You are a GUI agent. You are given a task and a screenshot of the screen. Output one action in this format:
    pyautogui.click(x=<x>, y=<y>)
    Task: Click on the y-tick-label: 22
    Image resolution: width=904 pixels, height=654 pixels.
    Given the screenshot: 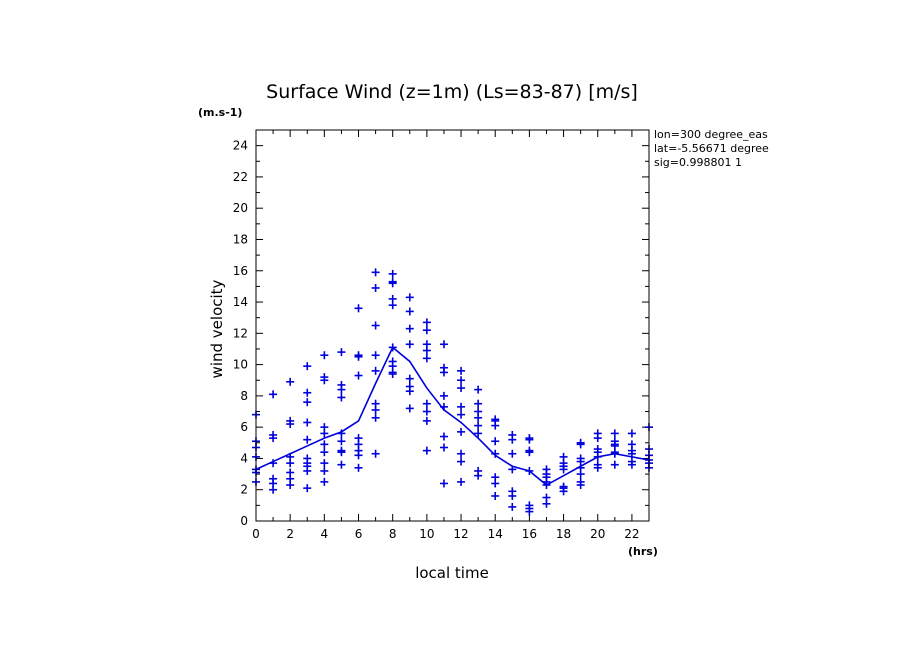 What is the action you would take?
    pyautogui.click(x=240, y=177)
    